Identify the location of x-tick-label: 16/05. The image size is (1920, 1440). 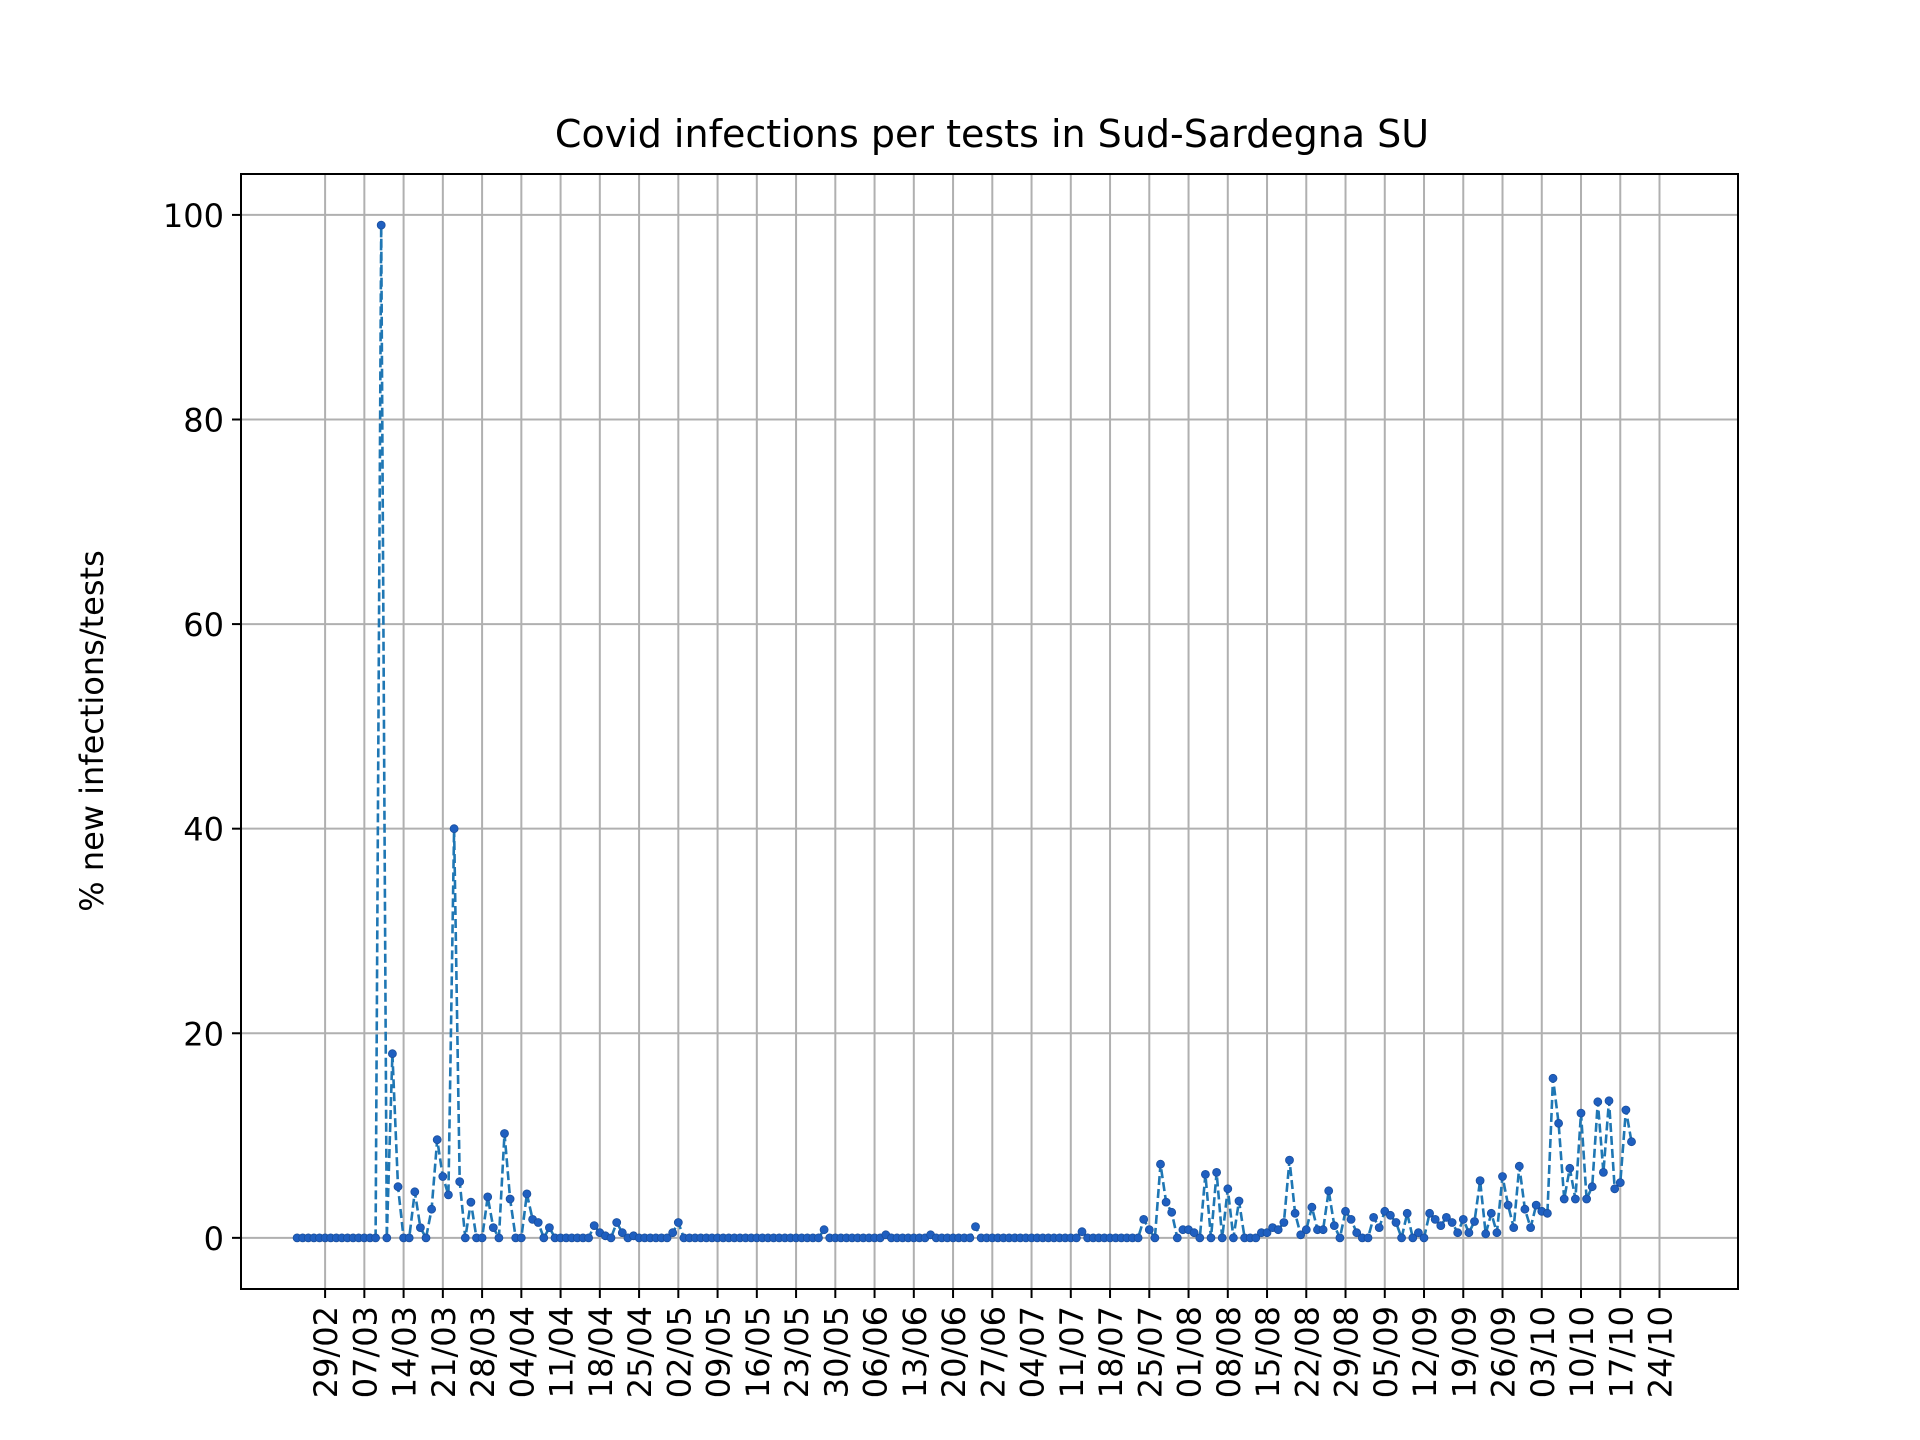
(758, 1352).